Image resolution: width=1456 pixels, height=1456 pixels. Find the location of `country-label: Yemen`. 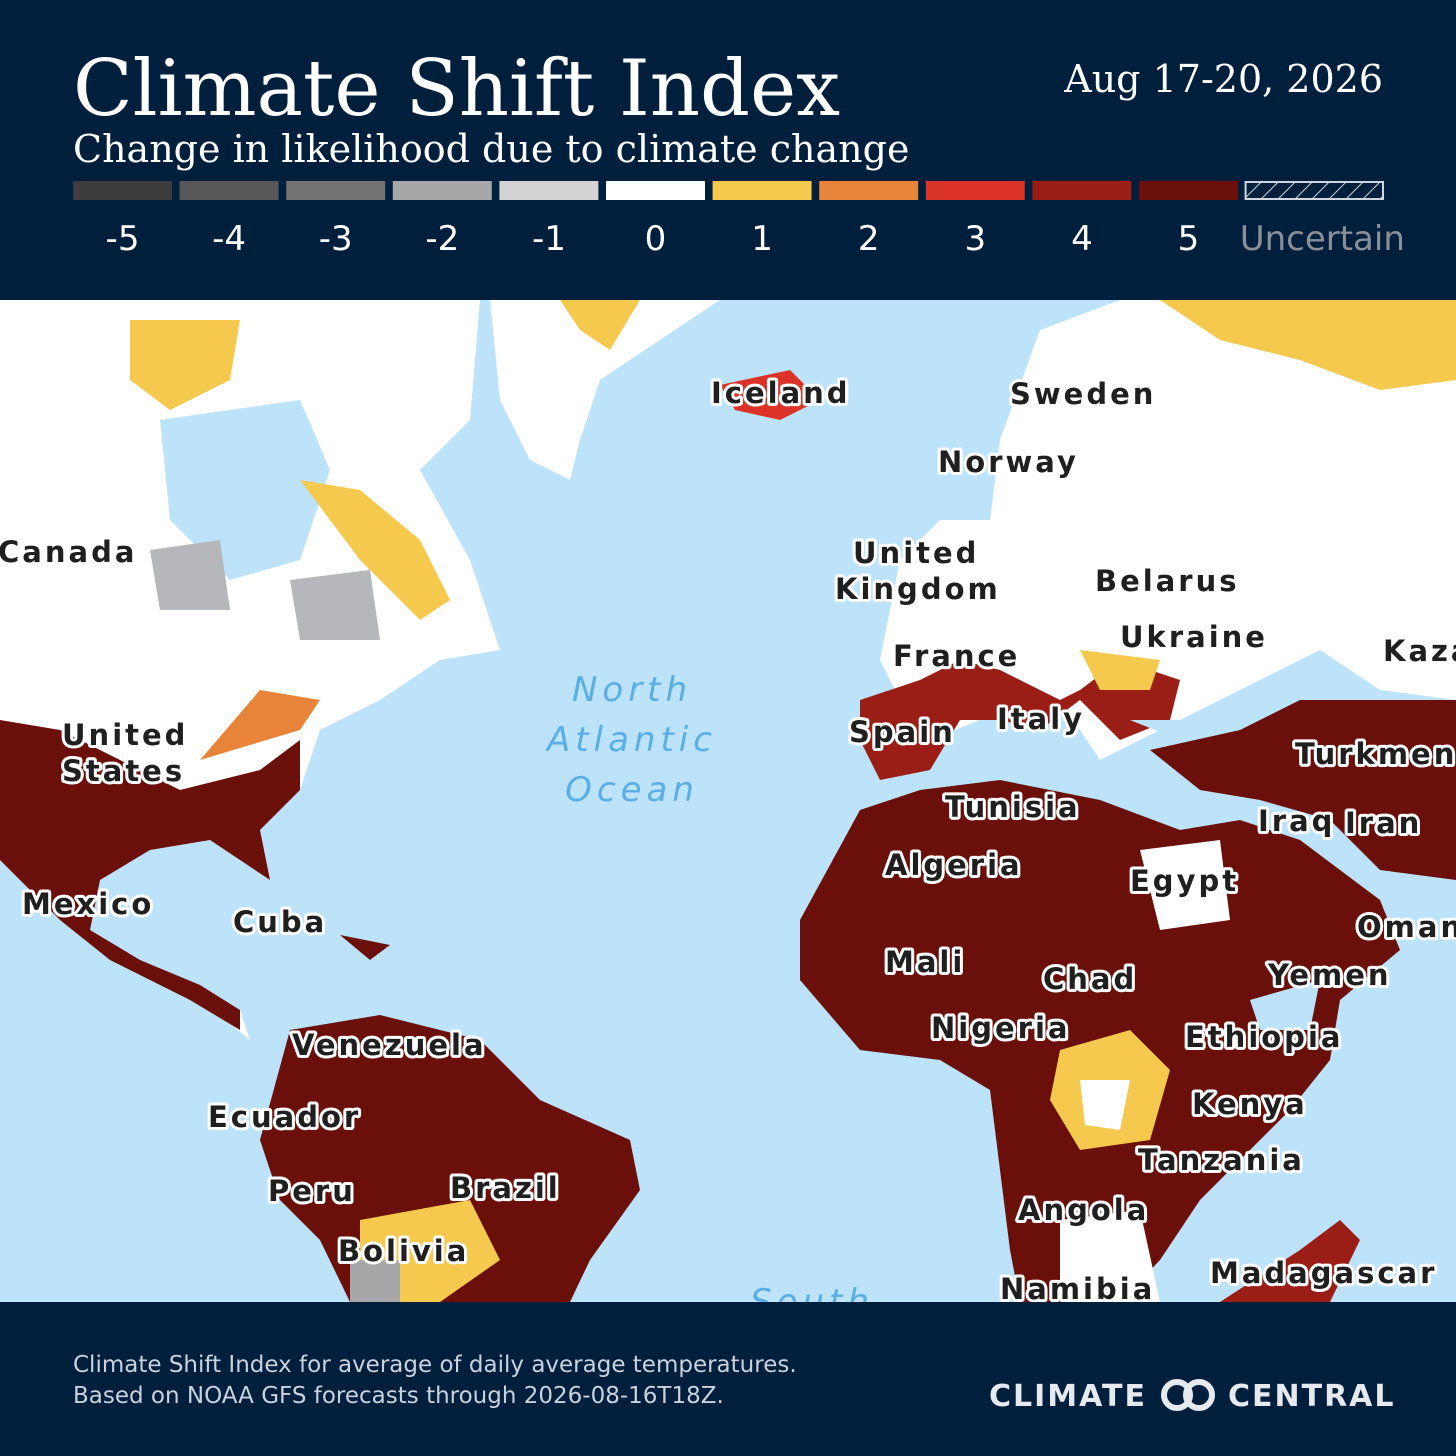

country-label: Yemen is located at coordinates (1329, 975).